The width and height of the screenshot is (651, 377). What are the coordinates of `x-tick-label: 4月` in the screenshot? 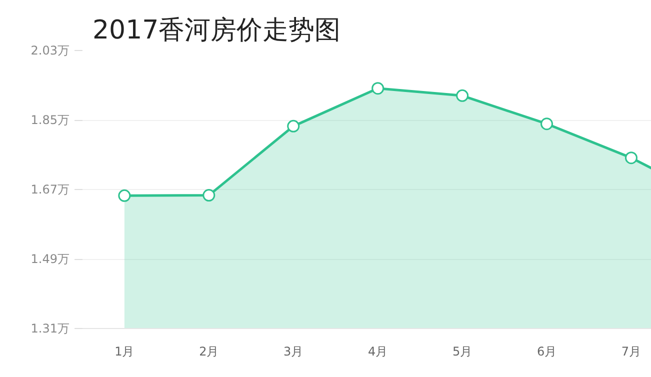 It's located at (378, 351).